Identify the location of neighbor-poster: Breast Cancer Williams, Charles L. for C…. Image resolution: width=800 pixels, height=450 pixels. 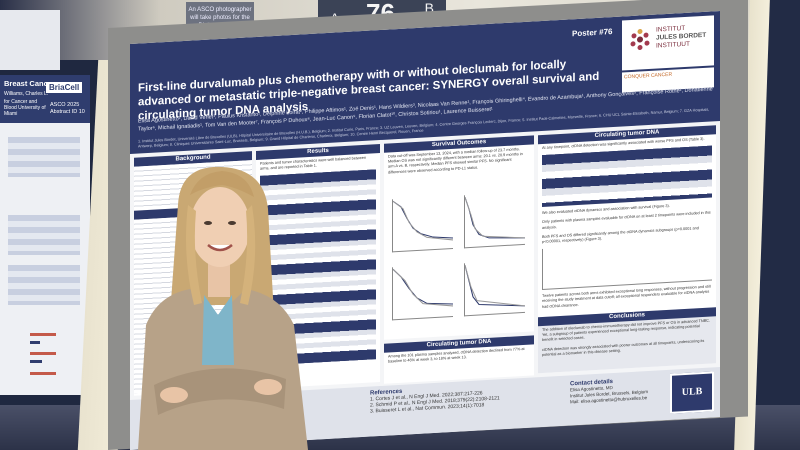
(45, 235).